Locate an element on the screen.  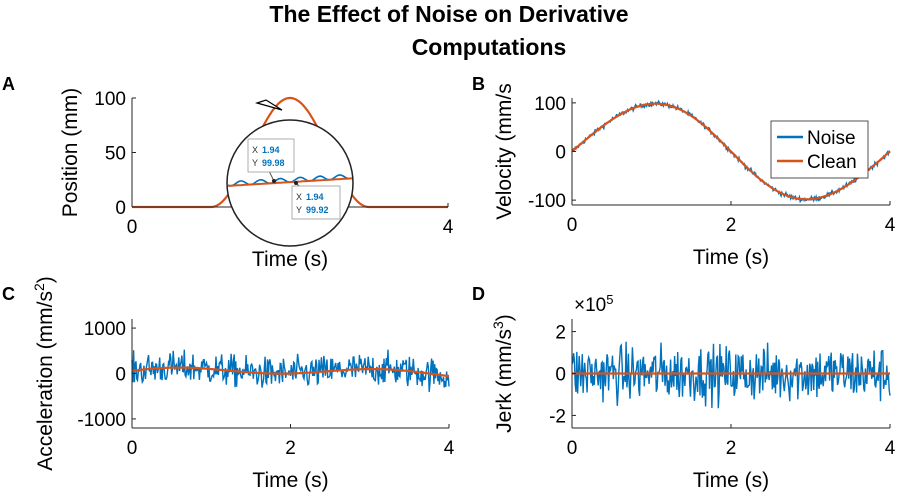
legend-label-noise: Noise is located at coordinates (831, 138).